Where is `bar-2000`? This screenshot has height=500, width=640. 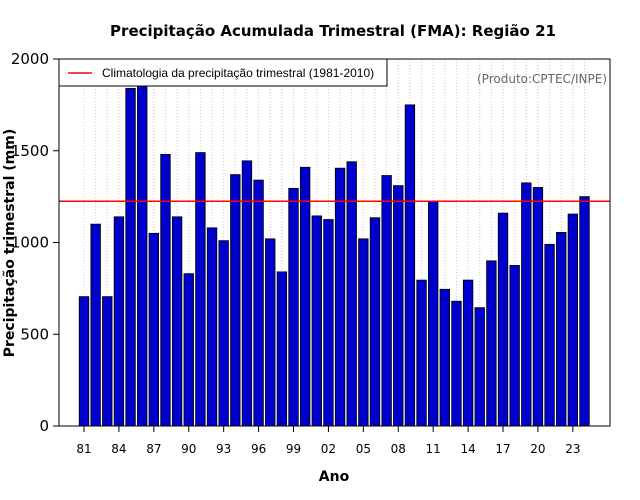
bar-2000 is located at coordinates (305, 296).